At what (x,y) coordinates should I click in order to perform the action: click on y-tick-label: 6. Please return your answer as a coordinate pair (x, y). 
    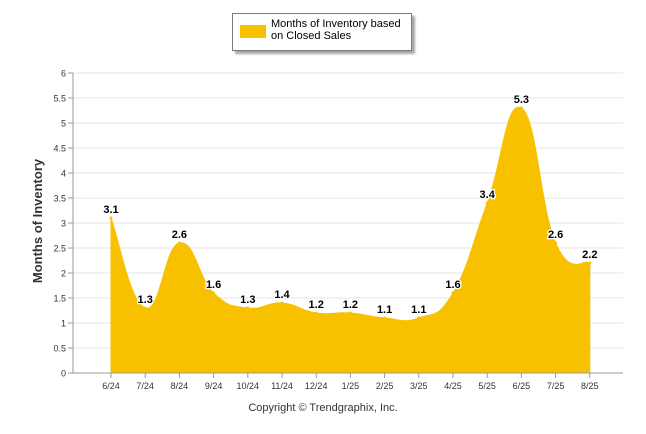
    Looking at the image, I should click on (63, 74).